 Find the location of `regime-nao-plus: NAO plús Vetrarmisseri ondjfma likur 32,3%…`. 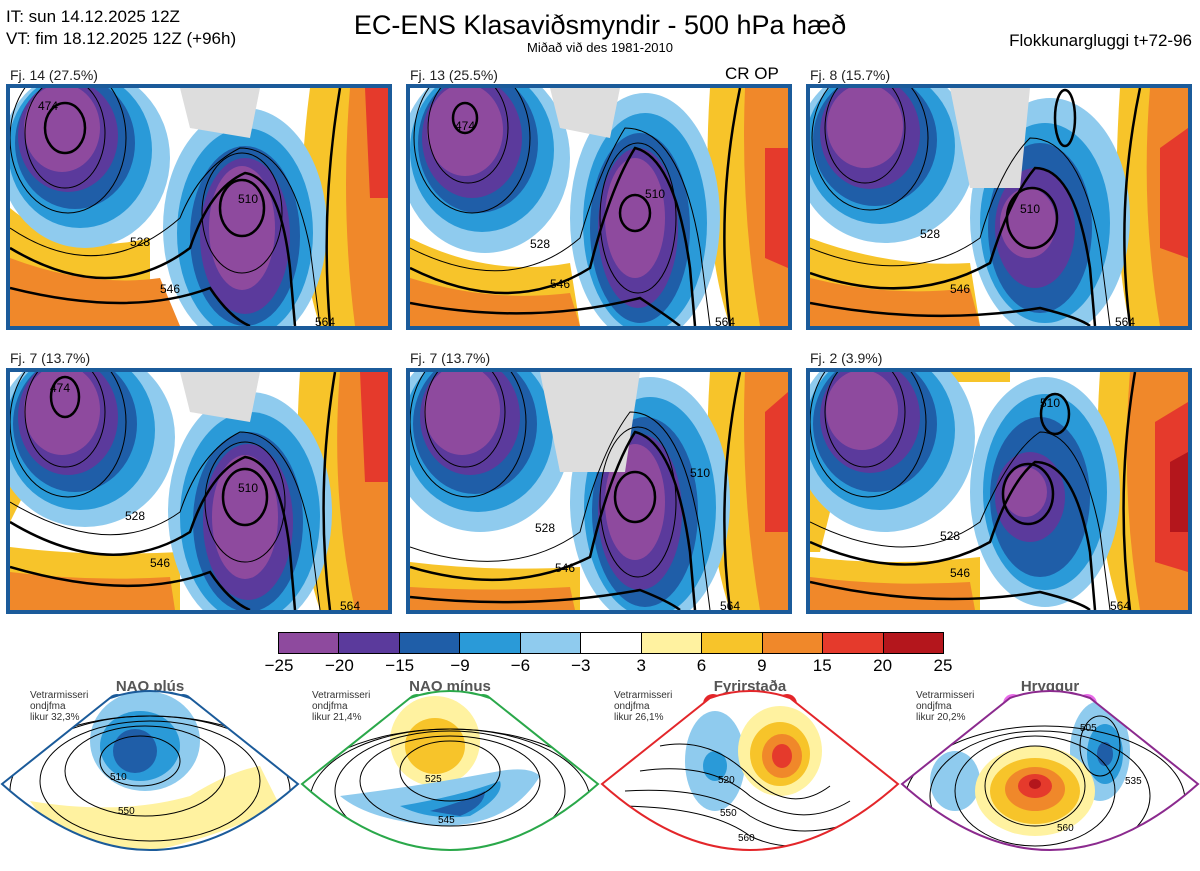

regime-nao-plus: NAO plús Vetrarmisseri ondjfma likur 32,3%… is located at coordinates (150, 773).